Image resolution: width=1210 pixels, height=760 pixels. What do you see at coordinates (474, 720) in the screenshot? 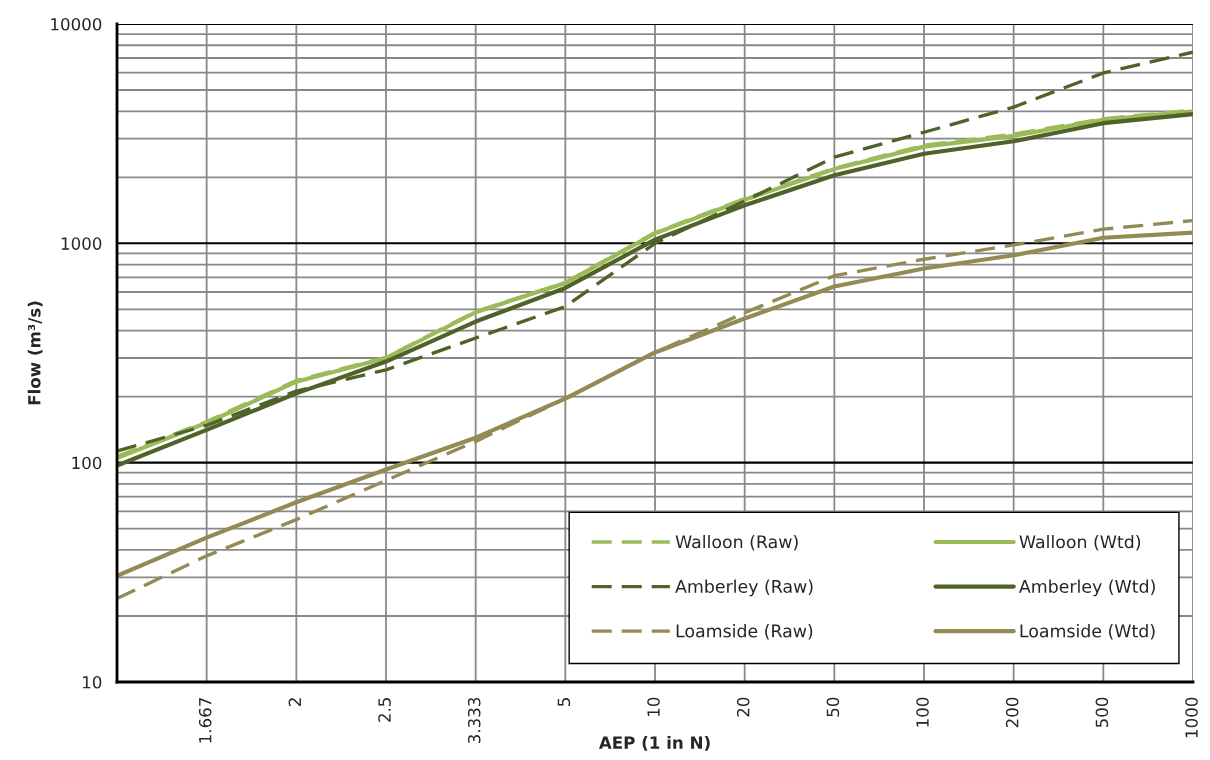
I see `x-tick-label: 3.333` at bounding box center [474, 720].